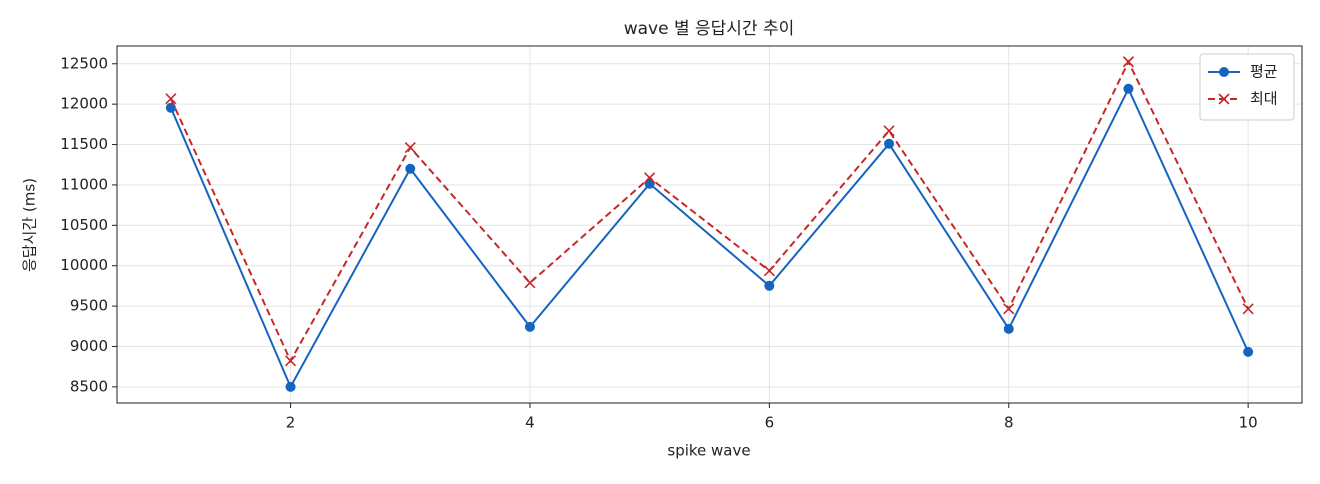  I want to click on legend-label: 최대, so click(1264, 99).